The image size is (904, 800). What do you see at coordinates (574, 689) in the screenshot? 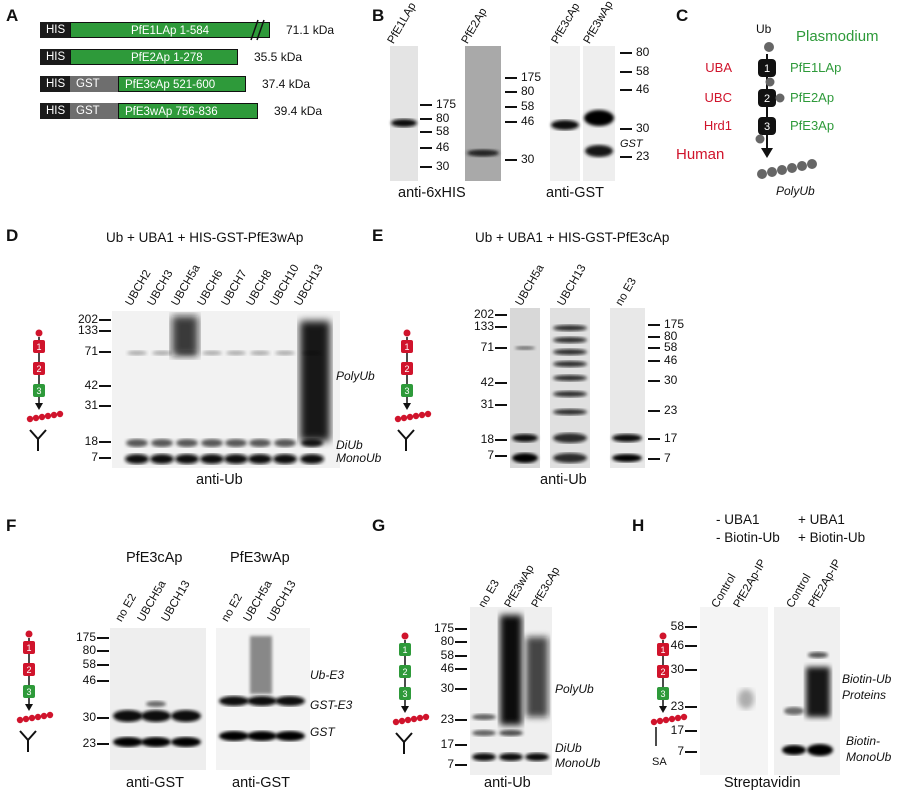
I see `annotation-polyub-g: PolyUb` at bounding box center [574, 689].